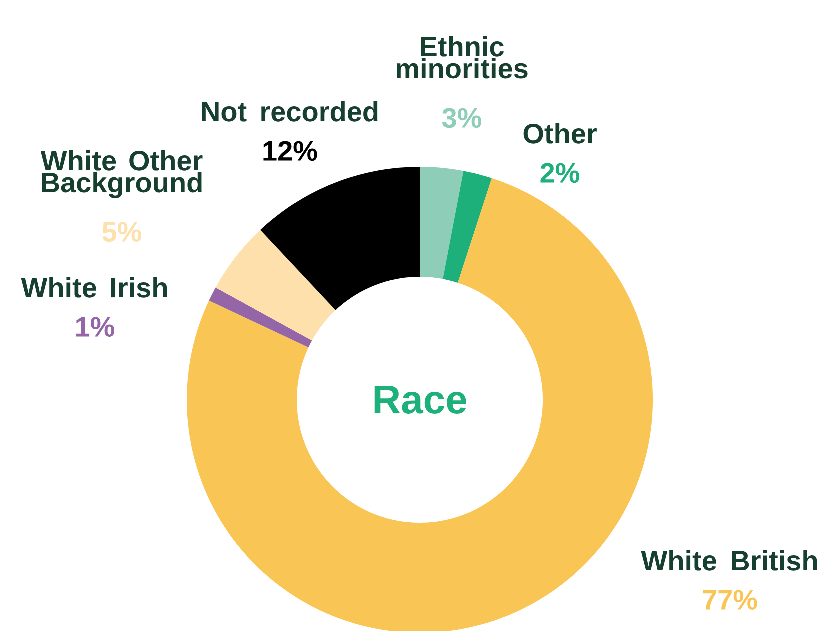  Describe the element at coordinates (122, 232) in the screenshot. I see `data-label: 5%` at that location.